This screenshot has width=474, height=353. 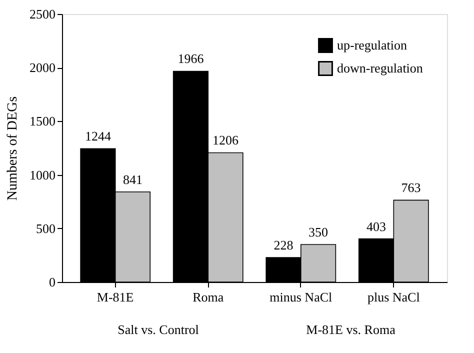 I want to click on x-tick-label: minus NaCl, so click(x=301, y=297).